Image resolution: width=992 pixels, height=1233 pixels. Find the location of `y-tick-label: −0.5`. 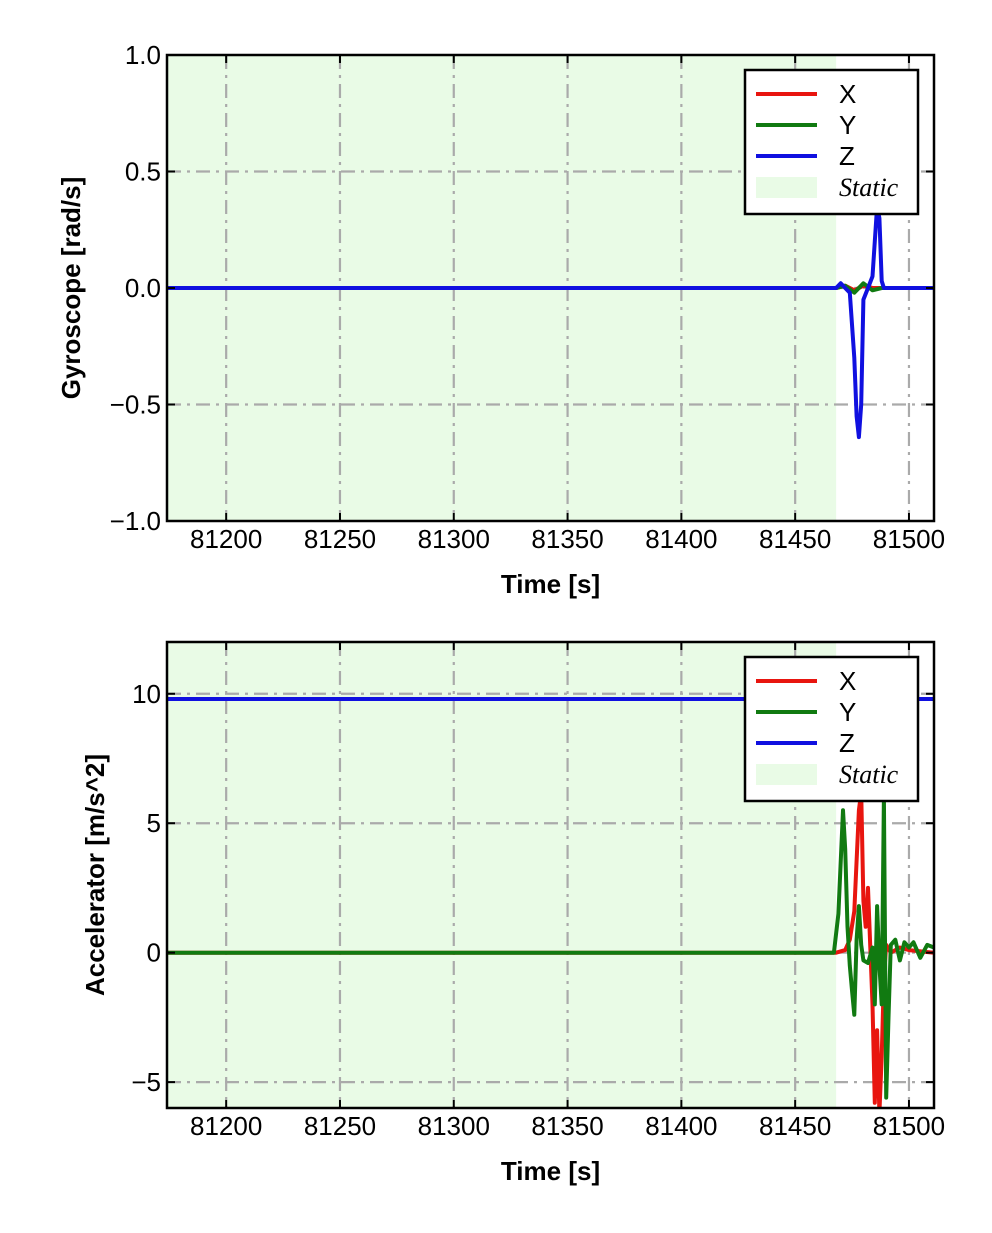

y-tick-label: −0.5 is located at coordinates (135, 405).